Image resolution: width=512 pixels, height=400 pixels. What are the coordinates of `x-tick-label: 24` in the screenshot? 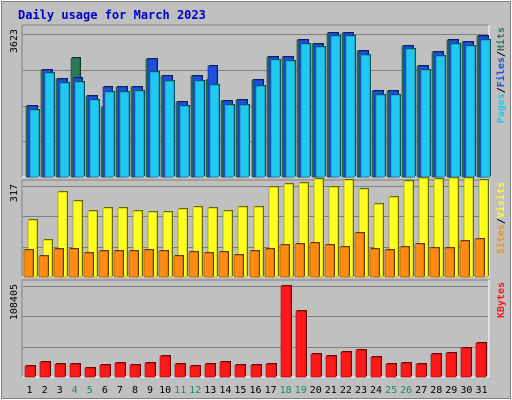 It's located at (376, 390).